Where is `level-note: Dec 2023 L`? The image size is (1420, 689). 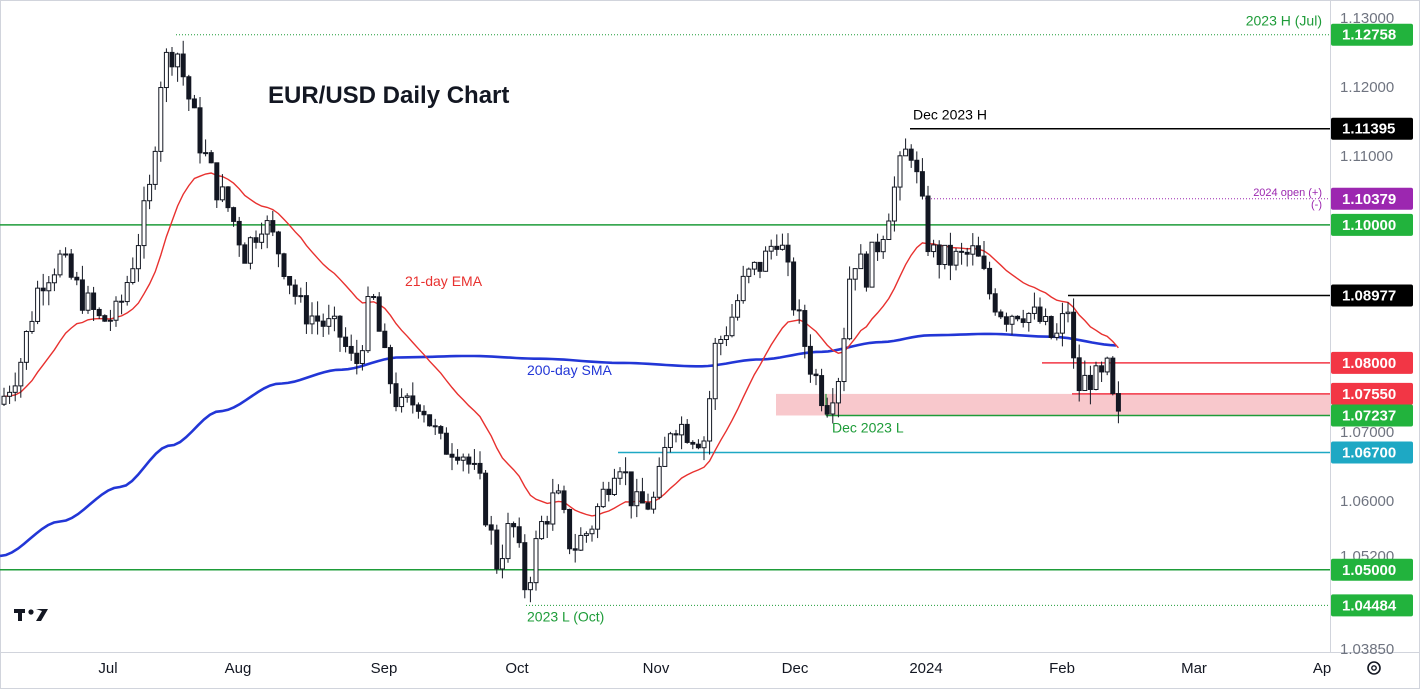 level-note: Dec 2023 L is located at coordinates (868, 427).